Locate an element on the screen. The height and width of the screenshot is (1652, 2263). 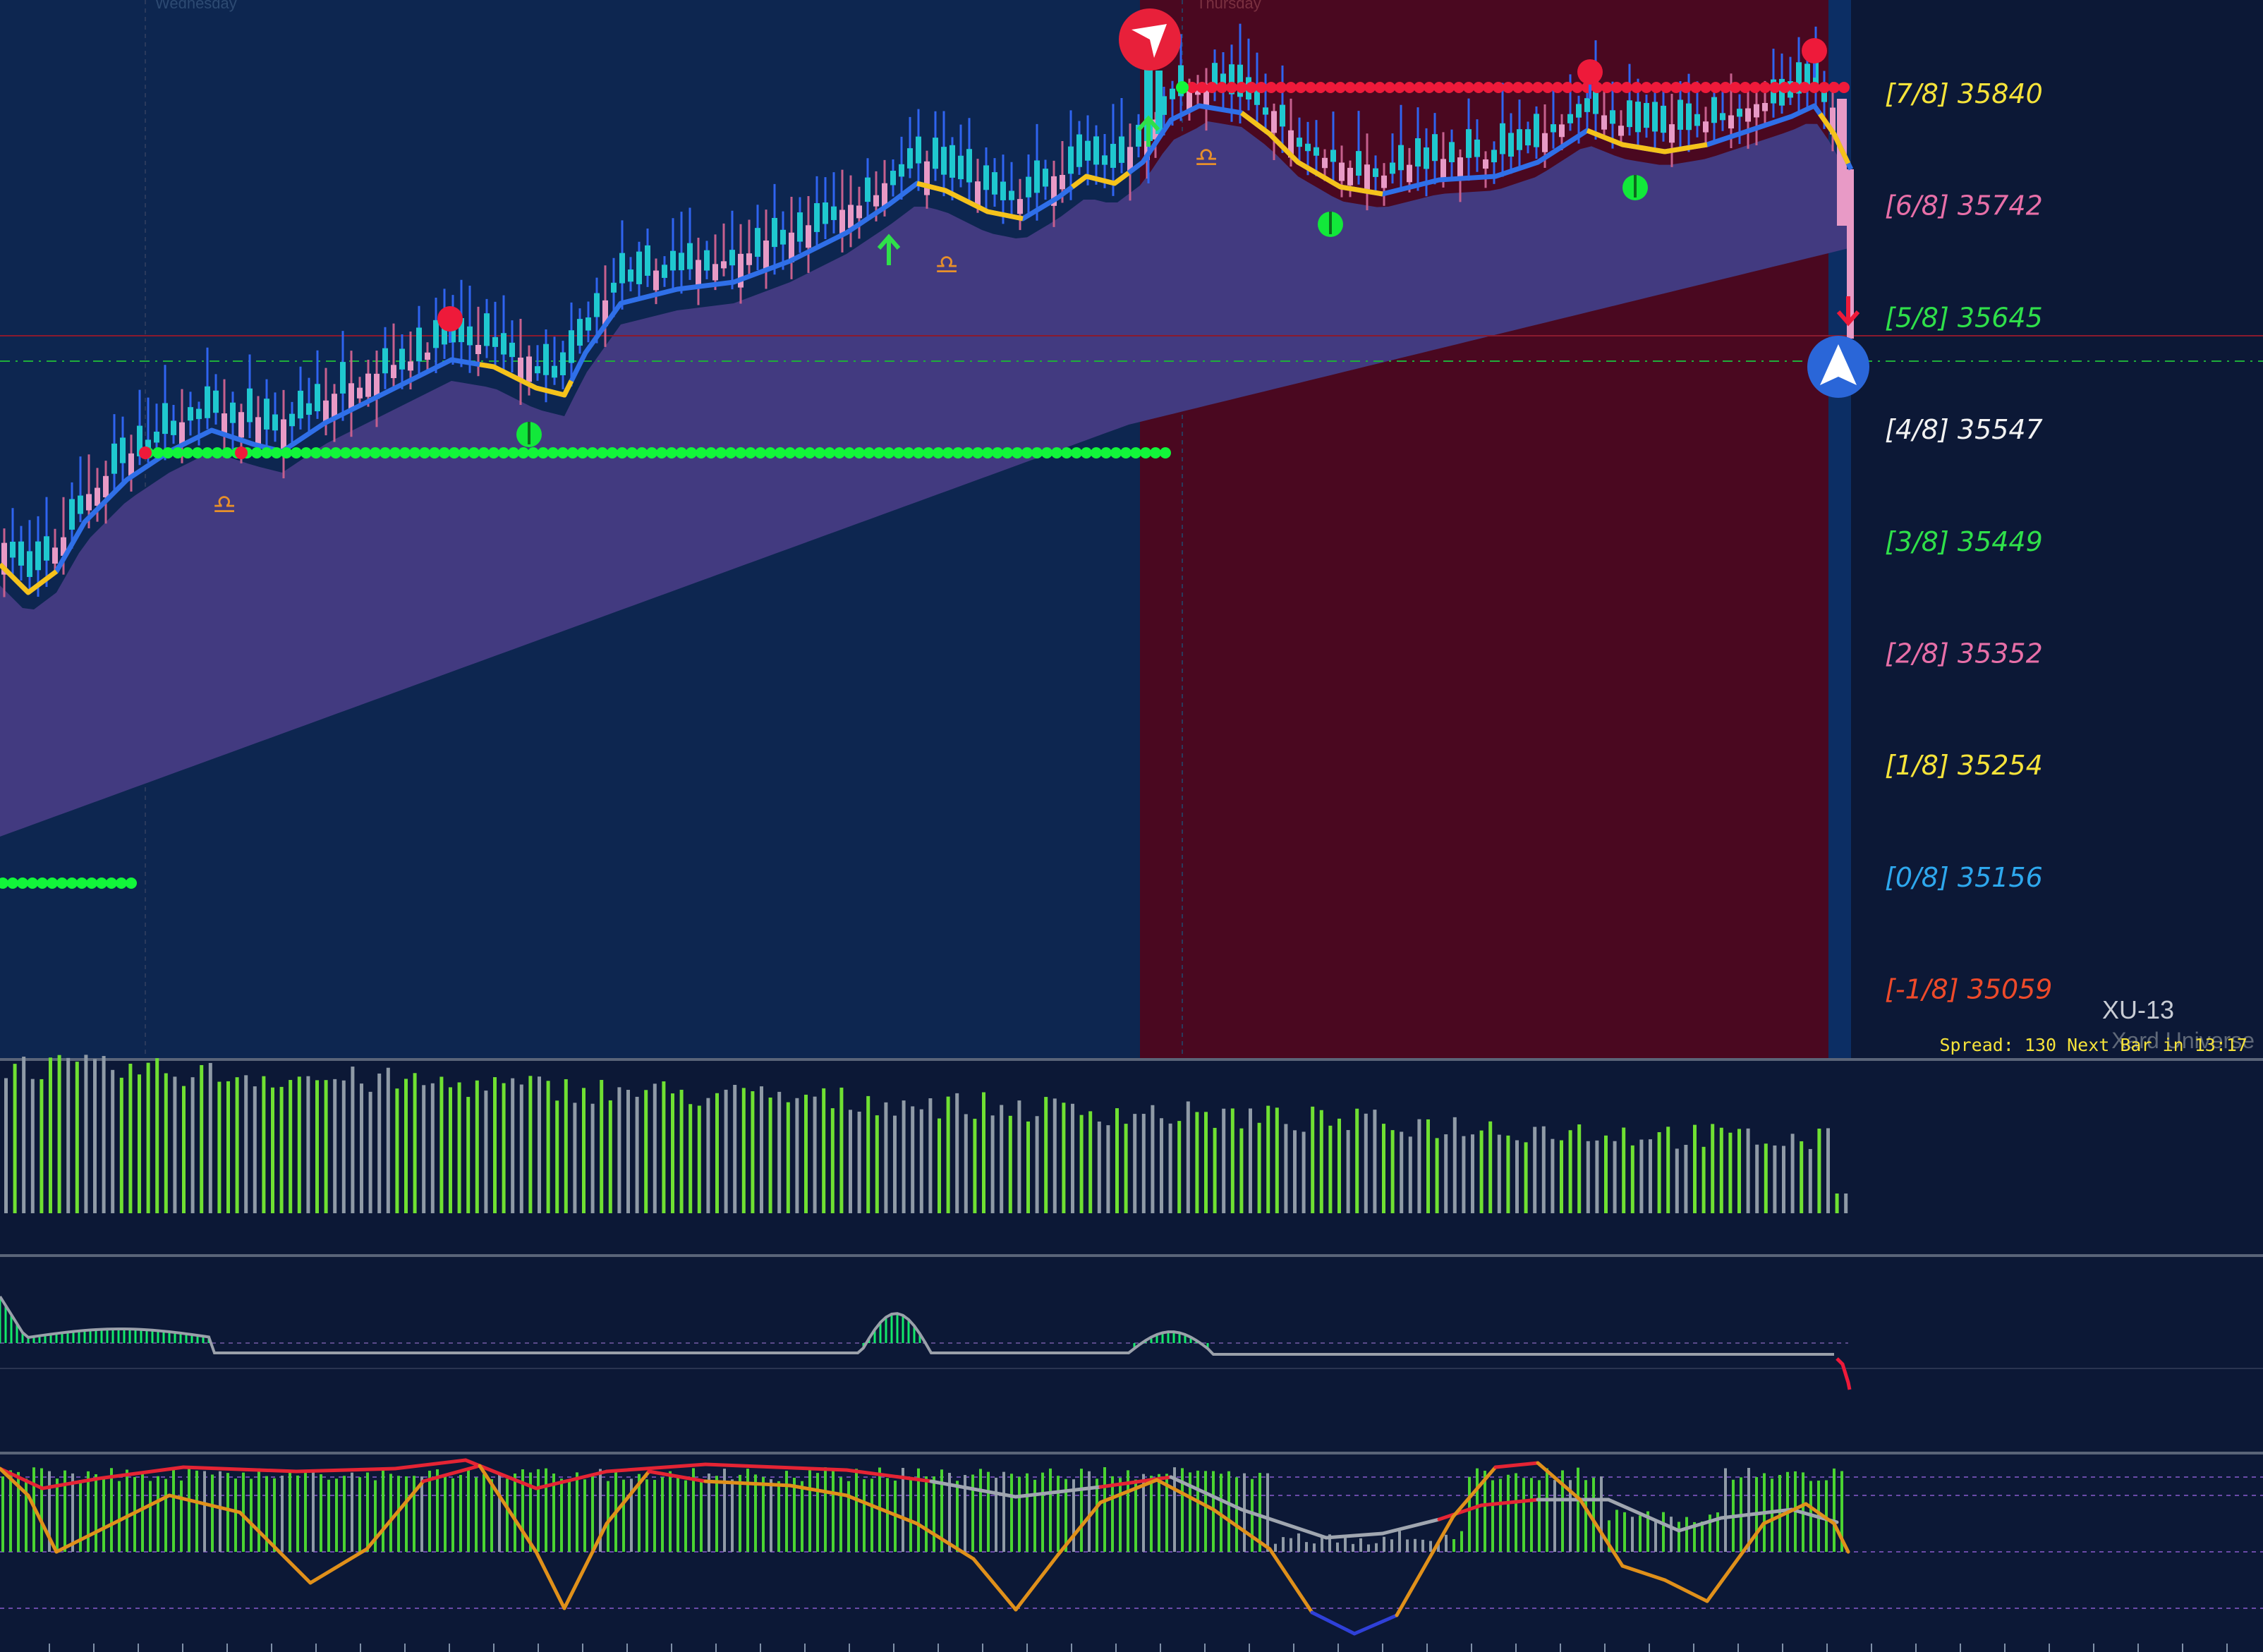
momentum-indicator-panel is located at coordinates (1131, 1355).